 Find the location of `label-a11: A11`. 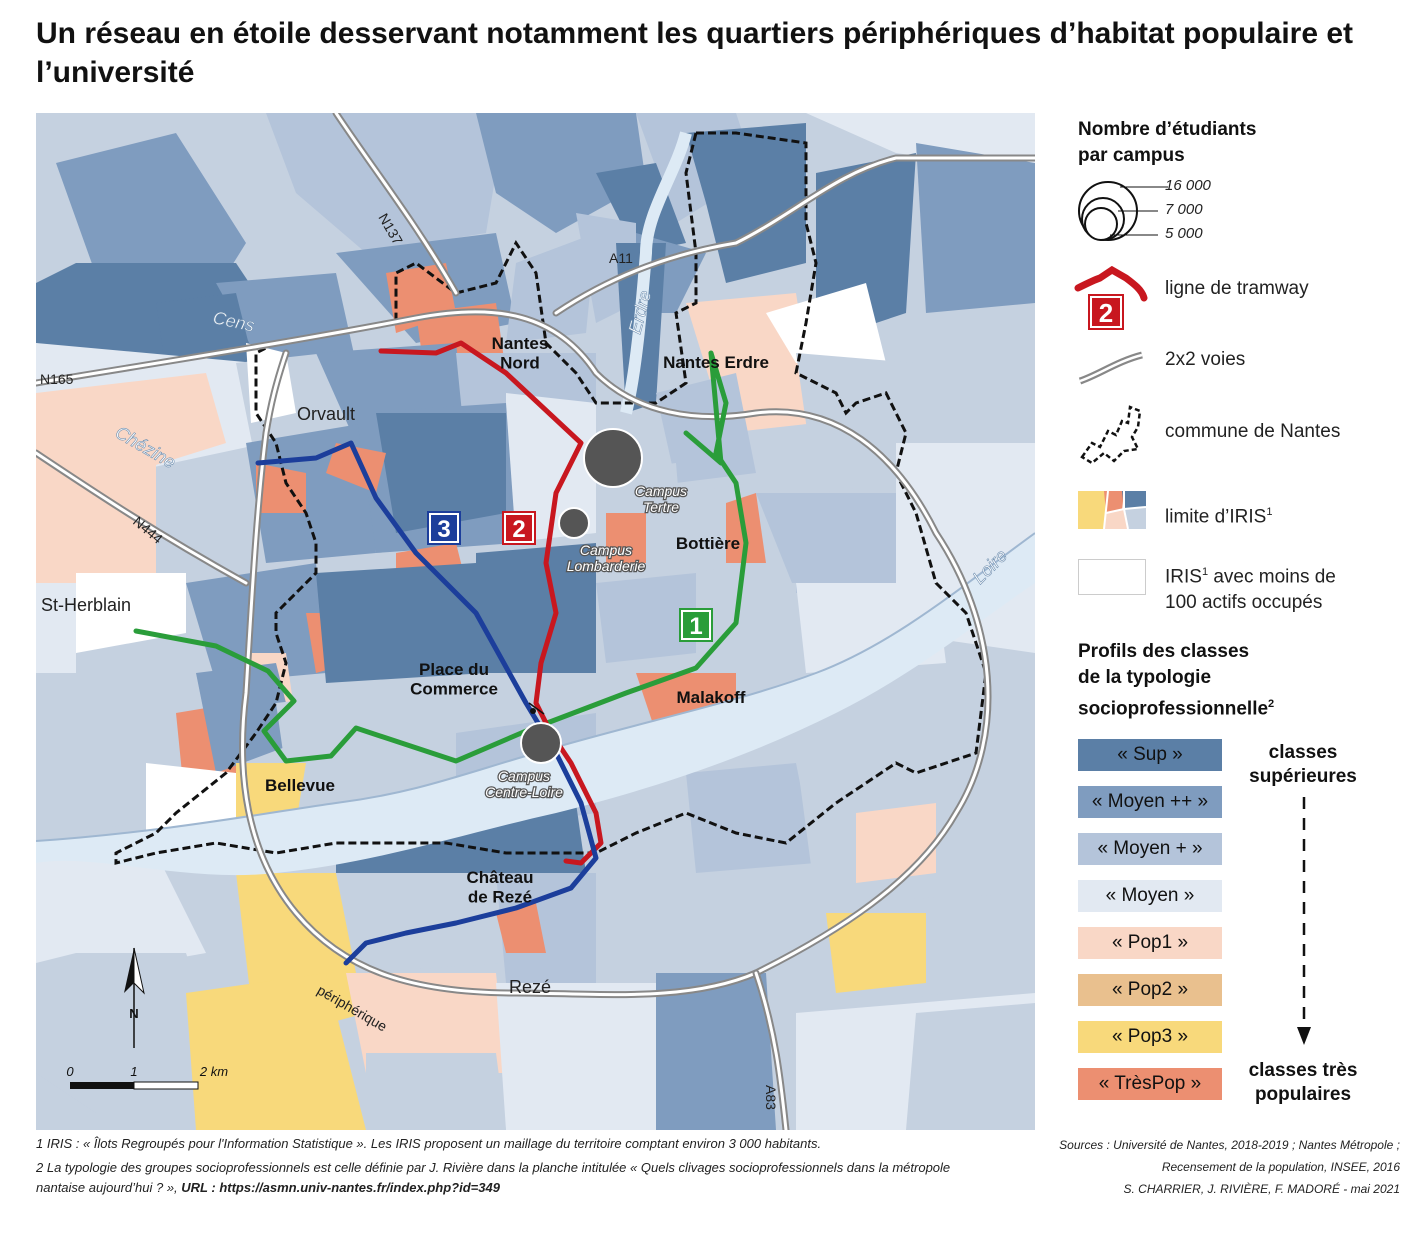

label-a11: A11 is located at coordinates (621, 258).